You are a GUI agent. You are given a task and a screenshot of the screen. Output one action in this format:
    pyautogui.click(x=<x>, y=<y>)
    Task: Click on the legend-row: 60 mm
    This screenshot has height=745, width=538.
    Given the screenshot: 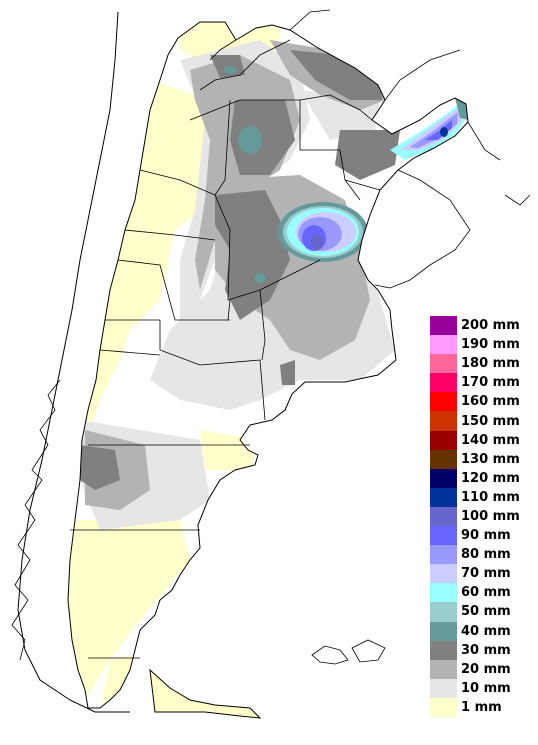 What is the action you would take?
    pyautogui.click(x=482, y=593)
    